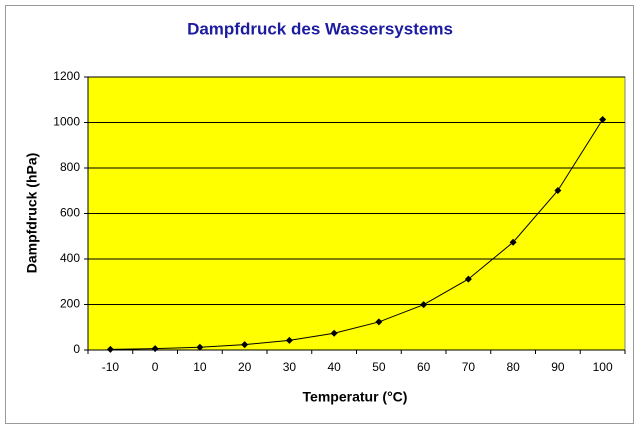 Image resolution: width=640 pixels, height=434 pixels. I want to click on x-tick-label: 90, so click(558, 367).